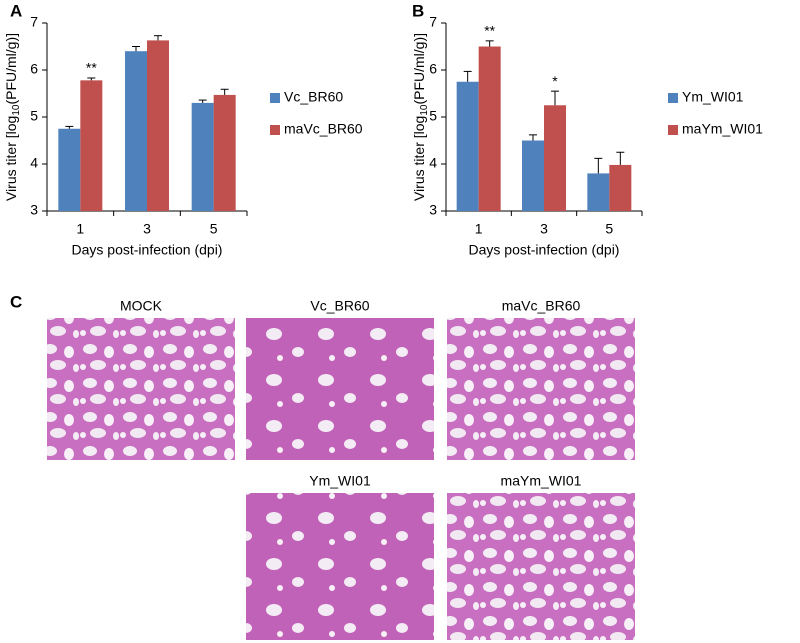  I want to click on legend-label: maVc_BR60, so click(323, 129).